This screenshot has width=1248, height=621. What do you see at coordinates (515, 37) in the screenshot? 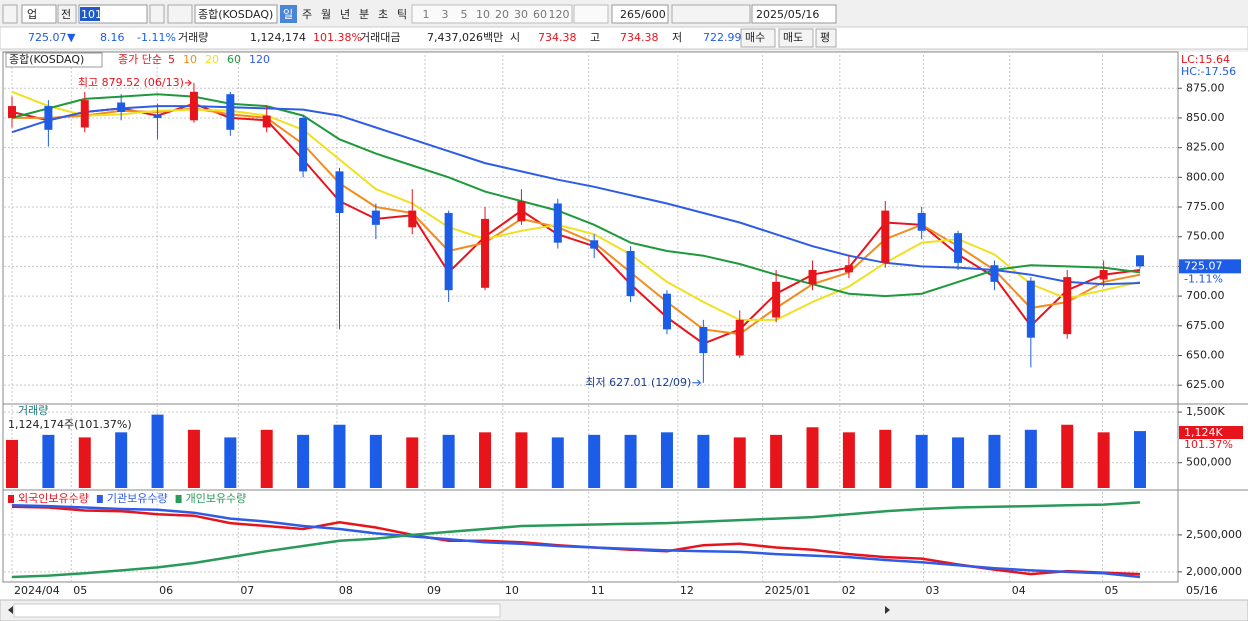
I see `open-label: 시` at bounding box center [515, 37].